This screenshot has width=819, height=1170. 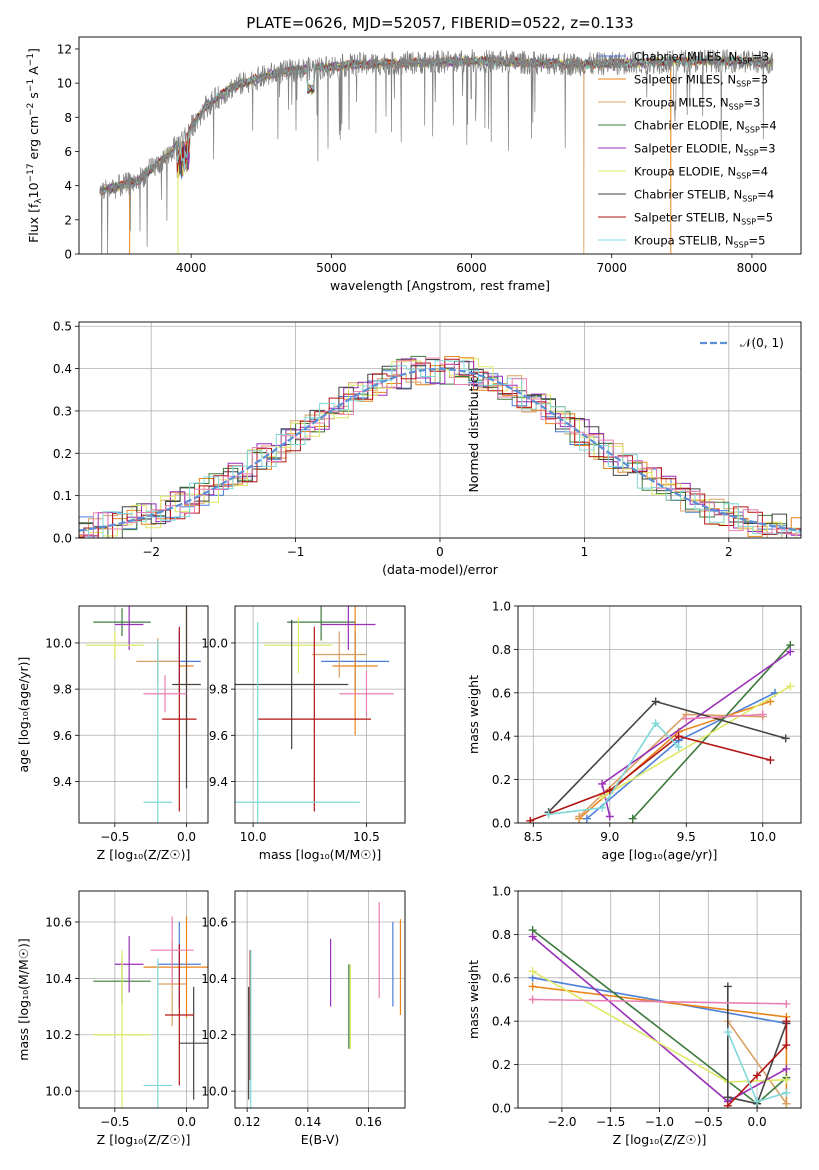 I want to click on errorbar-chabrier-elodie, so click(x=321, y=623).